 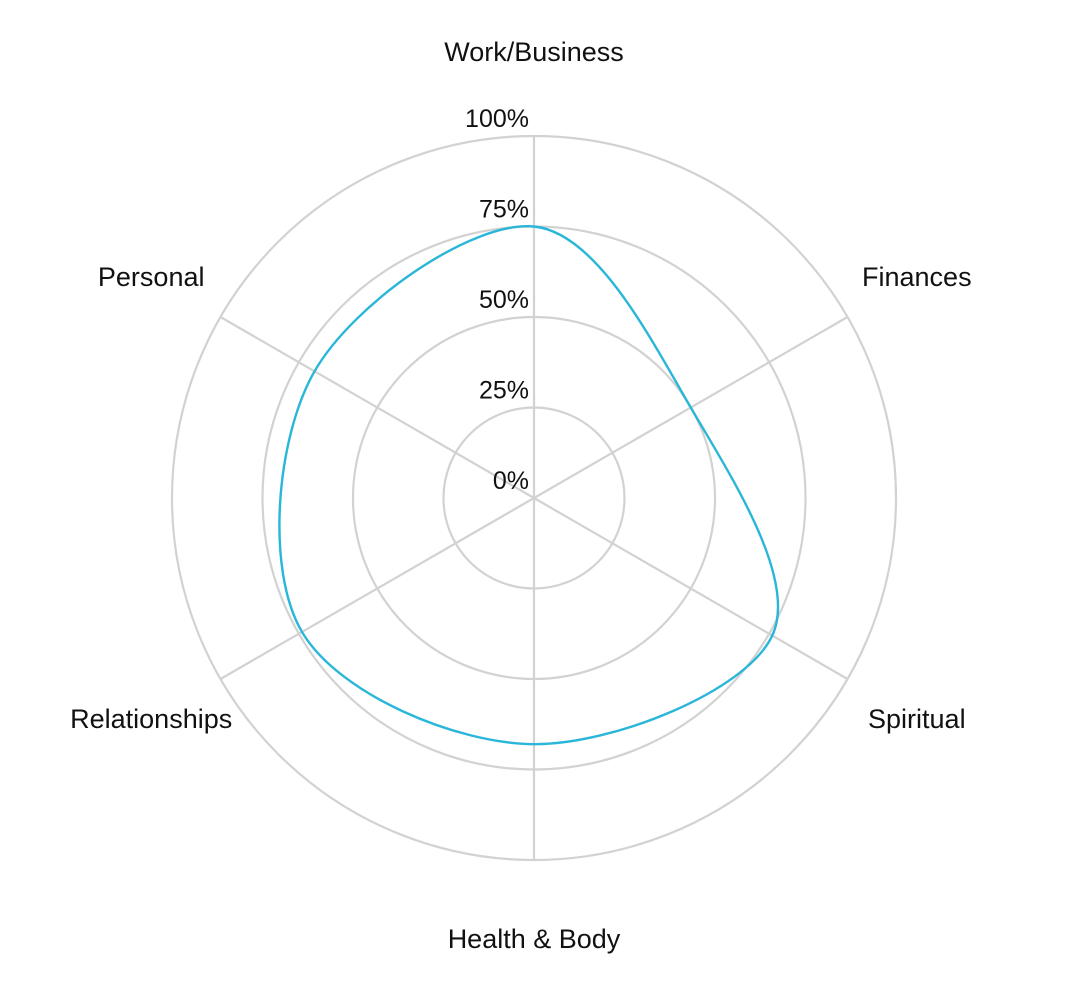 What do you see at coordinates (534, 939) in the screenshot?
I see `category-label-health-body: Health & Body` at bounding box center [534, 939].